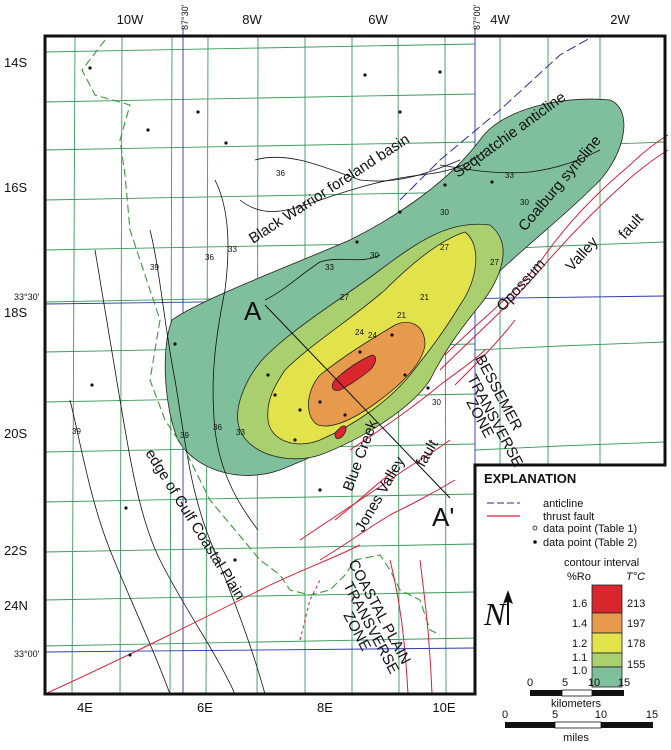 The height and width of the screenshot is (750, 671). Describe the element at coordinates (443, 517) in the screenshot. I see `section-a-prime-label: A'` at that location.